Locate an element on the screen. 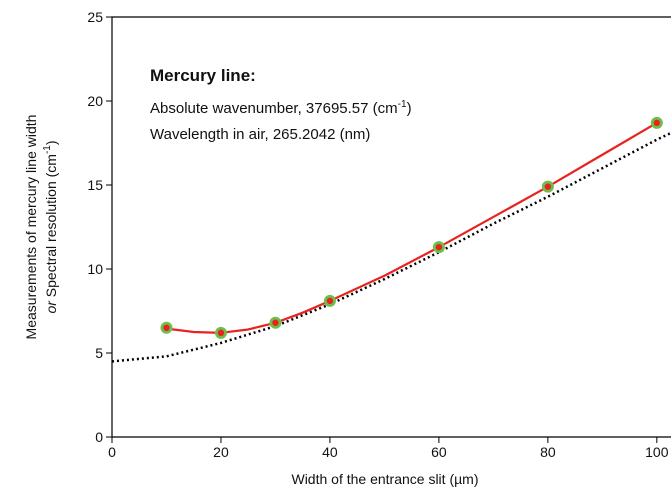 This screenshot has width=671, height=493. y-axis-label-part: or is located at coordinates (51, 307).